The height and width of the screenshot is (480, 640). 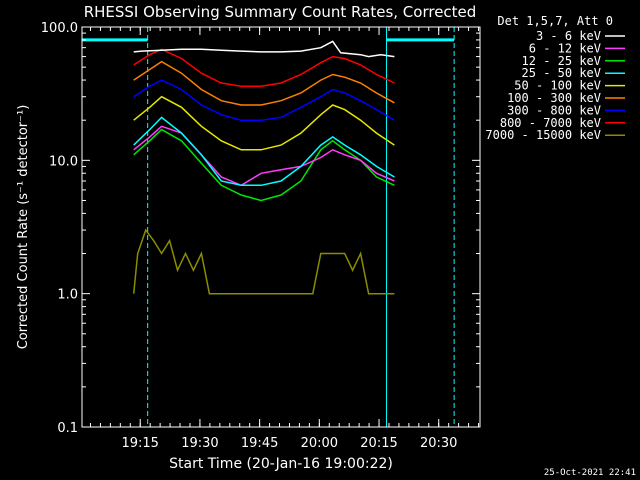 I want to click on legend-label: 50 - 100 keV, so click(x=557, y=86).